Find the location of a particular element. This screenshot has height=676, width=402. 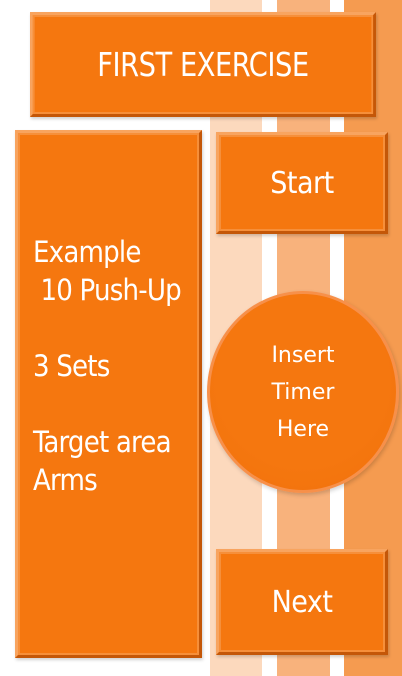

next-button-label: Next is located at coordinates (302, 602).